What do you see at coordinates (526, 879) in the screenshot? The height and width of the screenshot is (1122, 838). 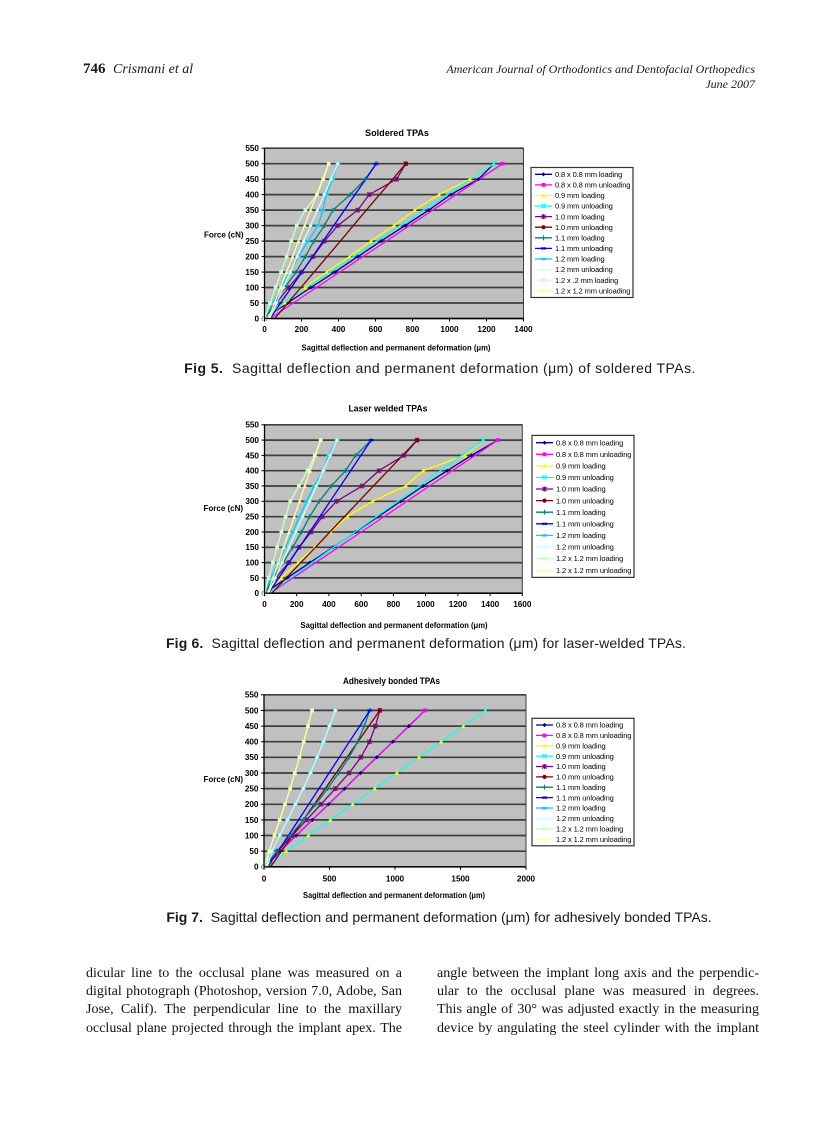 I see `svg-text: 2000` at bounding box center [526, 879].